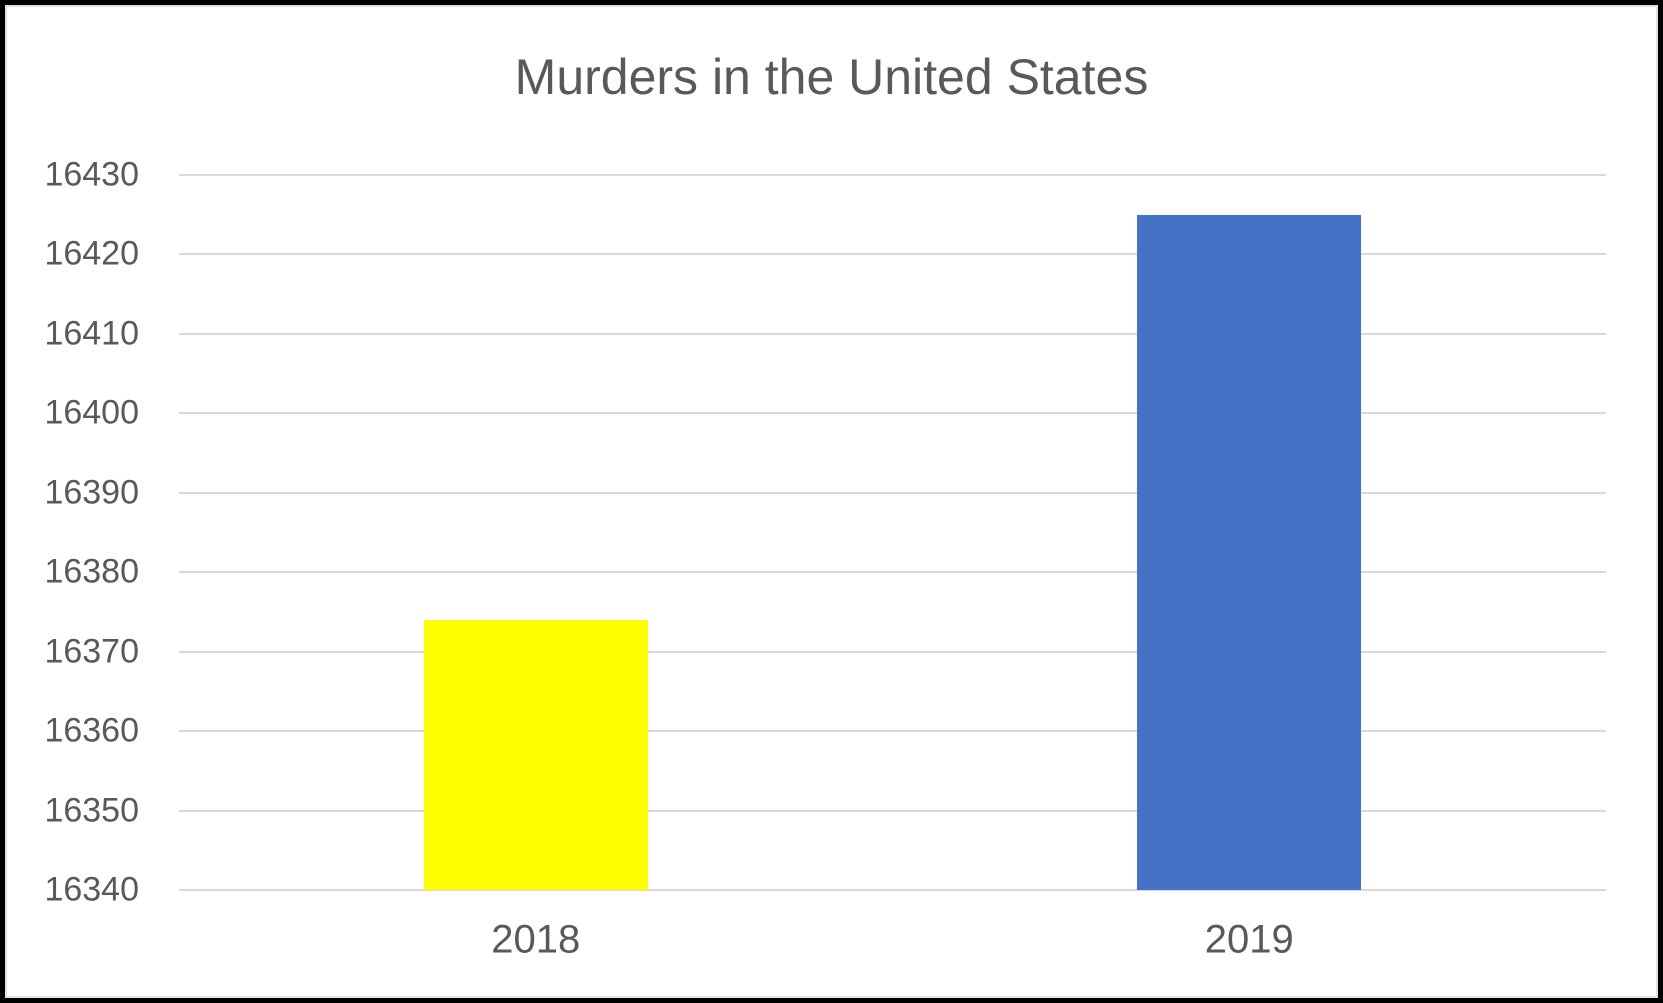  I want to click on y-tick-label-16410: 16410, so click(91, 333).